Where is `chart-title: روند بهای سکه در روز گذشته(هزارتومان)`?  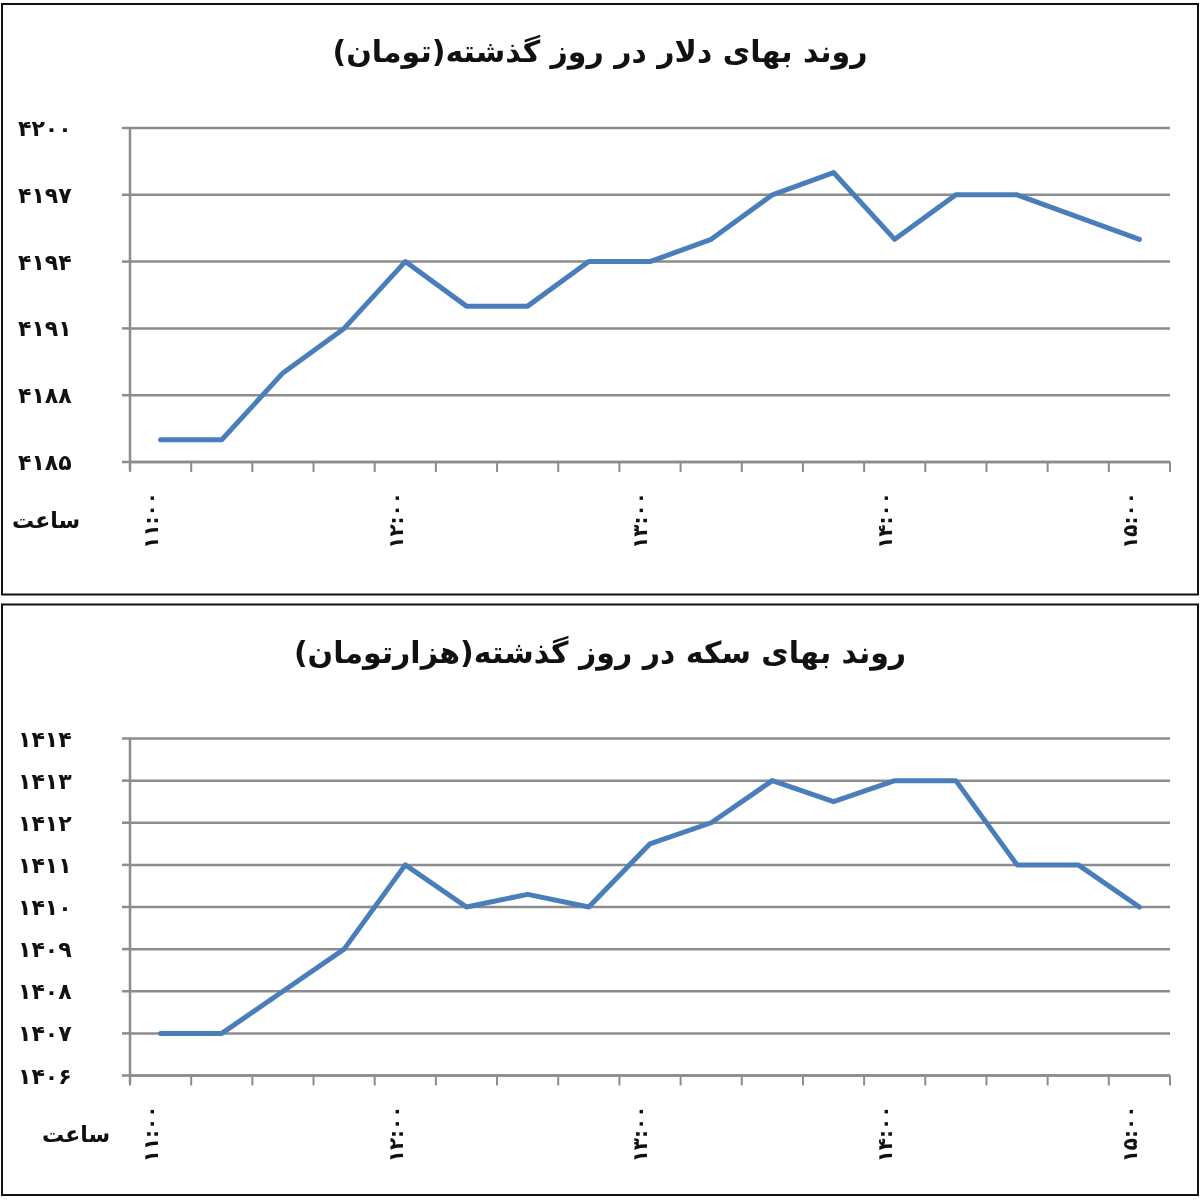
chart-title: روند بهای سکه در روز گذشته(هزارتومان) is located at coordinates (600, 652).